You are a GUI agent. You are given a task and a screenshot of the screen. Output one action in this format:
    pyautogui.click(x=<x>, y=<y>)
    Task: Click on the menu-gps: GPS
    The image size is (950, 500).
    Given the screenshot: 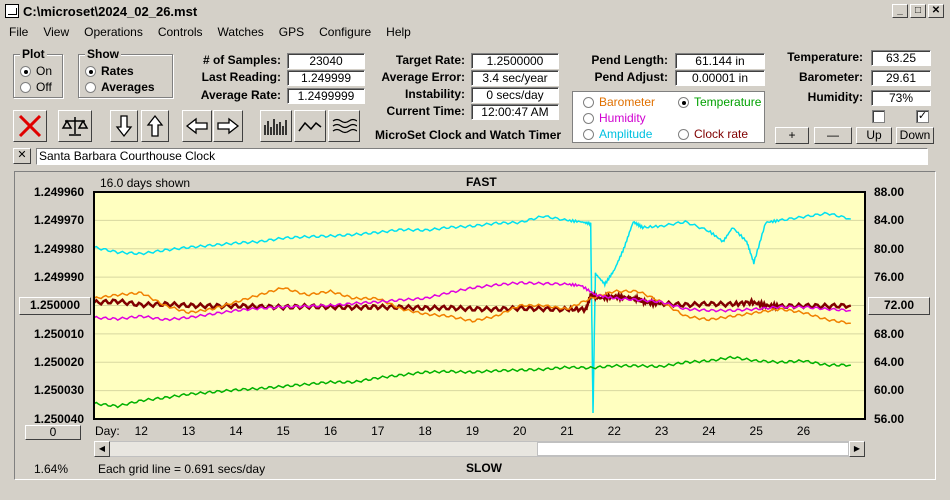 What is the action you would take?
    pyautogui.click(x=291, y=32)
    